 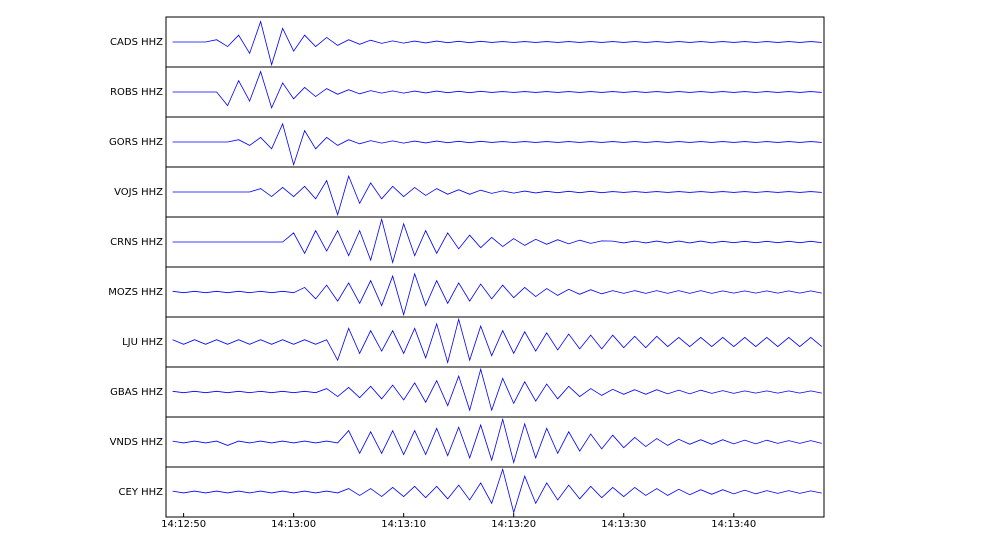 I want to click on trace-label: MOZS HHZ, so click(x=135, y=292).